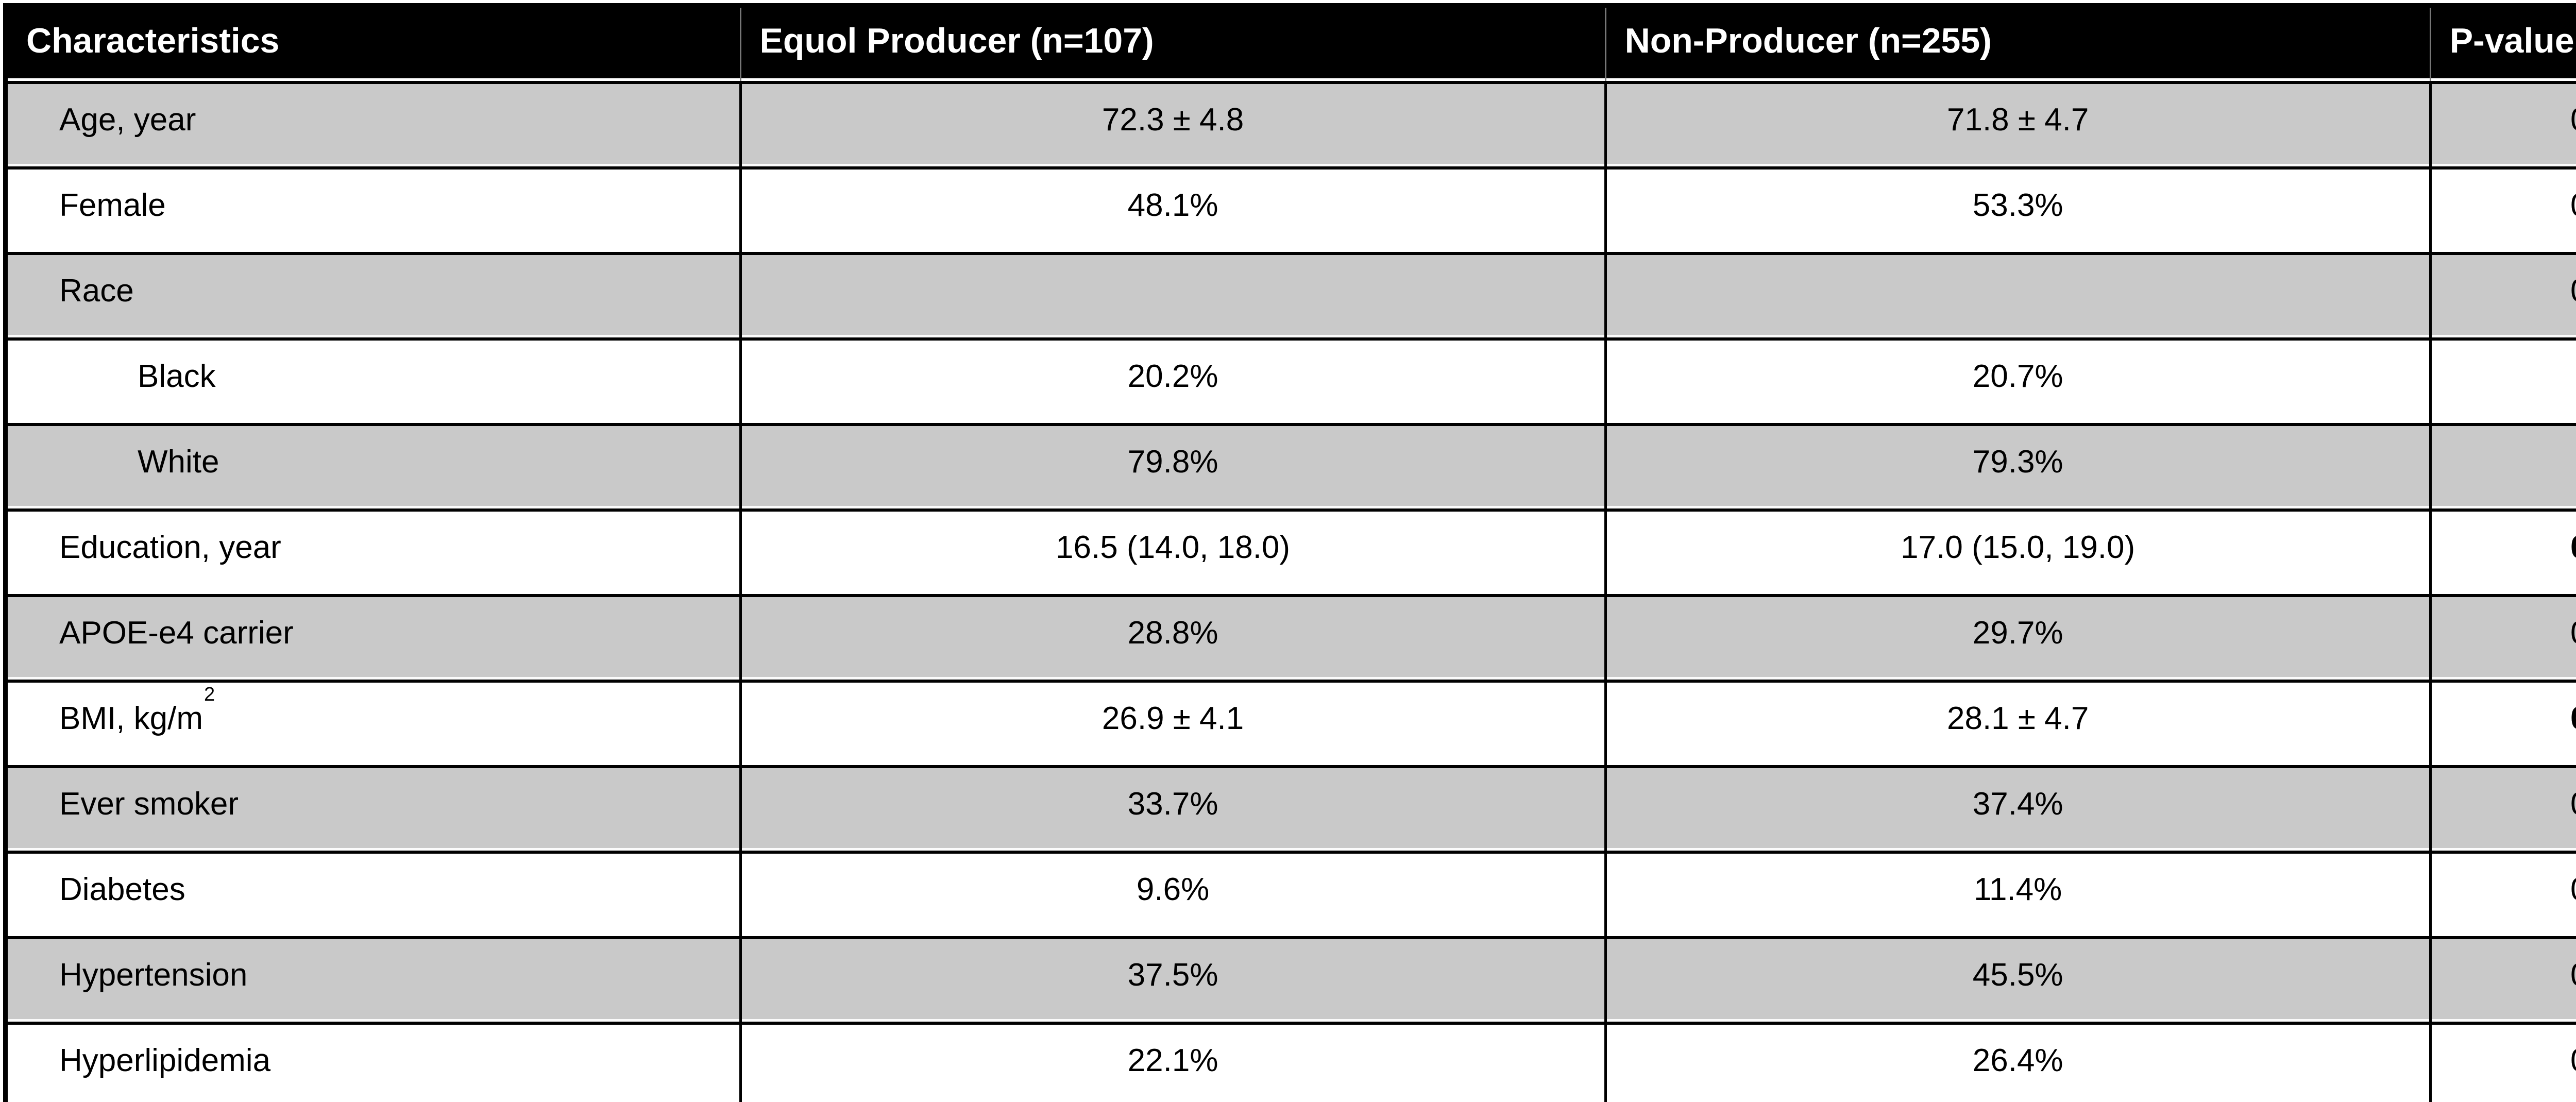  I want to click on pvalue-cell: 0.51, so click(2502, 808).